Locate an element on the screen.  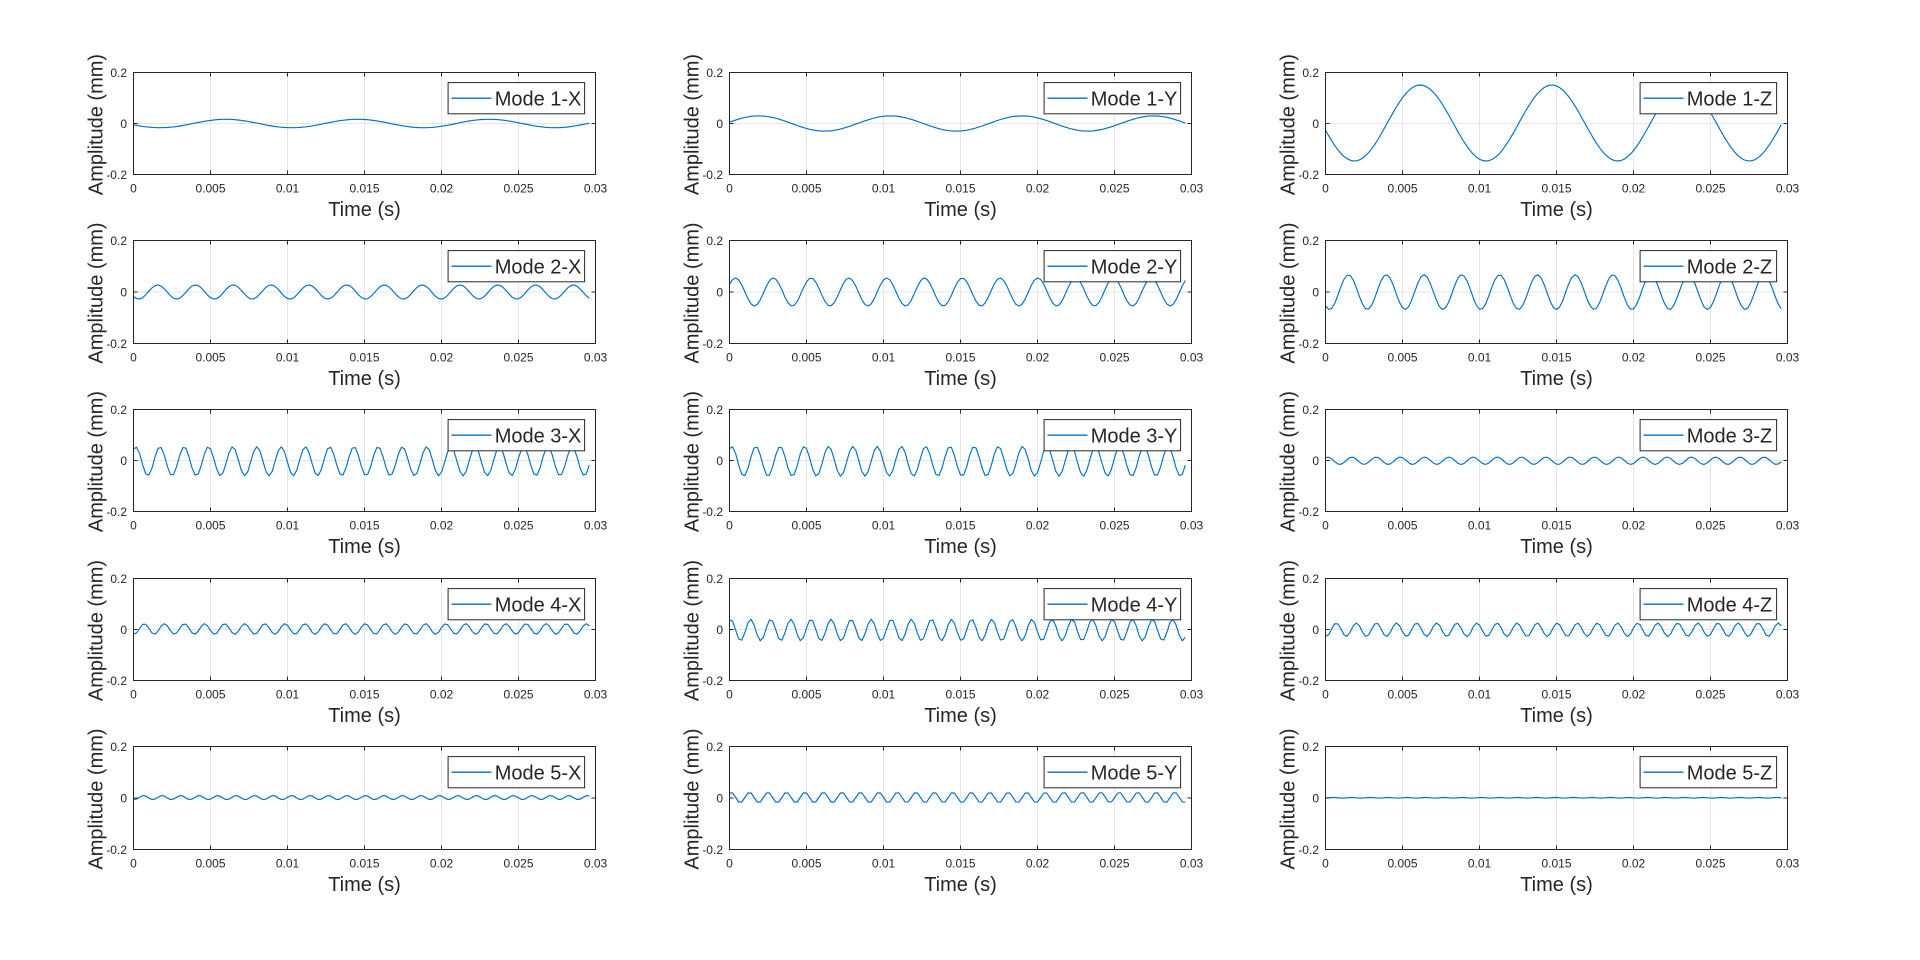
svg-text: Mode 2-Y is located at coordinates (1134, 267).